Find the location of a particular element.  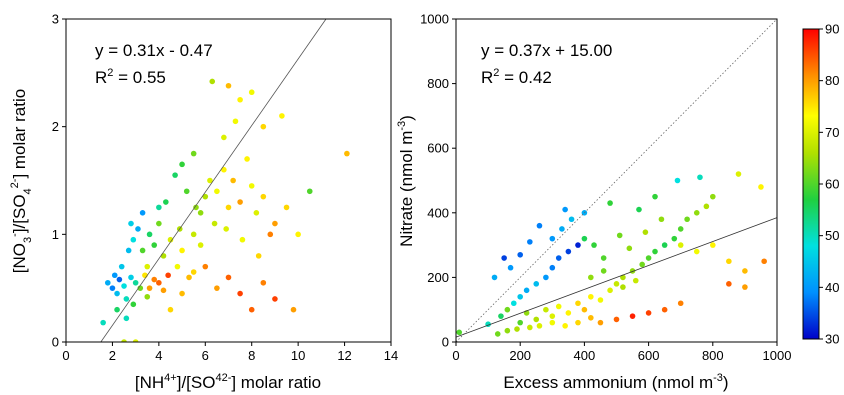

colorbar: 90 80 70 60 50 40 30 is located at coordinates (820, 184).